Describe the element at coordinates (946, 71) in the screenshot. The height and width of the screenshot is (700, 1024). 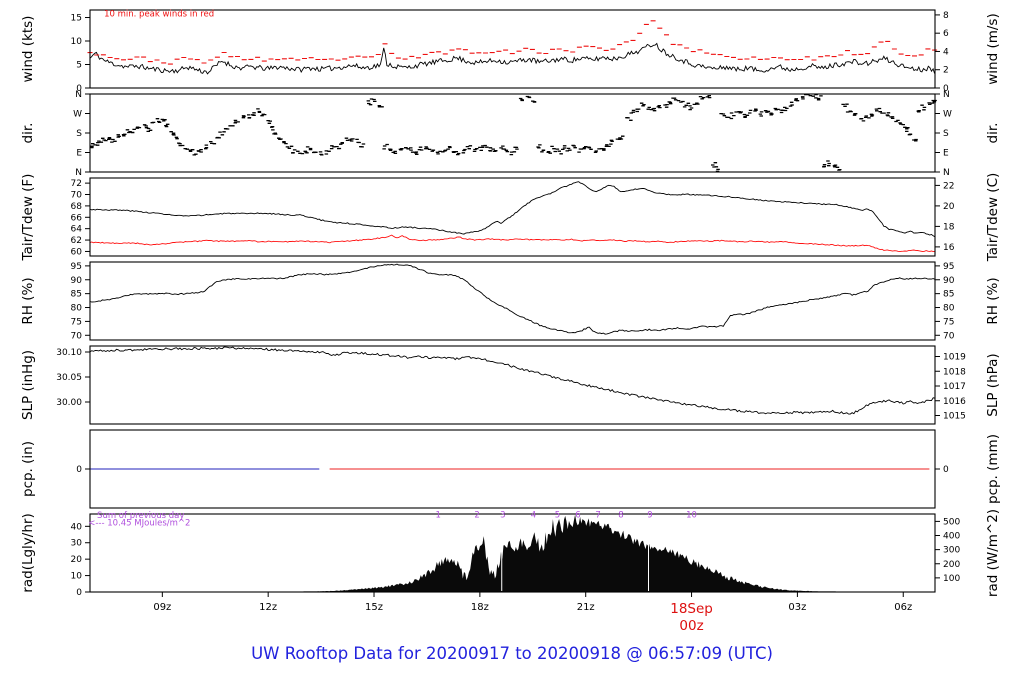
I see `tick-label-right: 2` at that location.